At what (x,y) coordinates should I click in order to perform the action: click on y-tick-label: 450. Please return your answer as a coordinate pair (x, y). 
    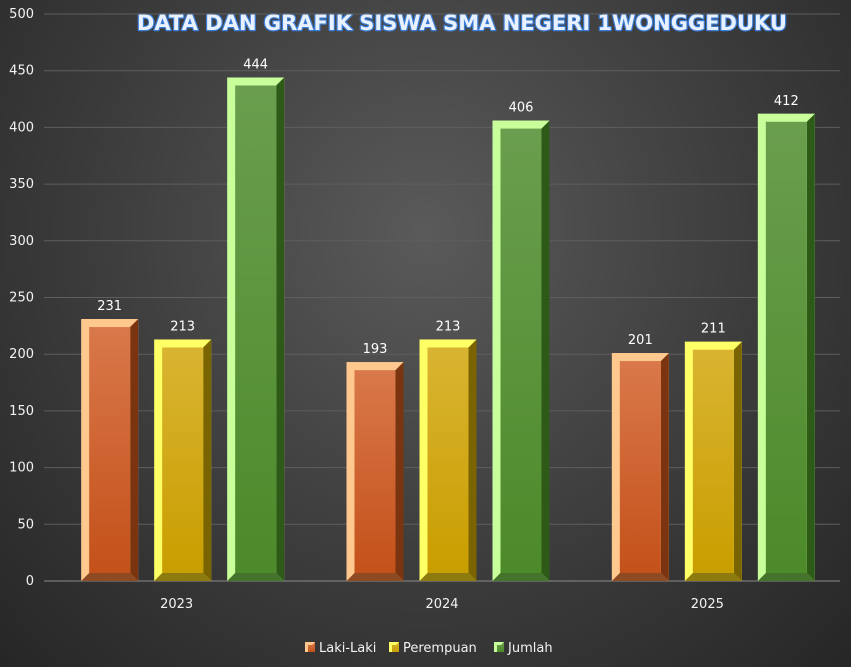
    Looking at the image, I should click on (21, 71).